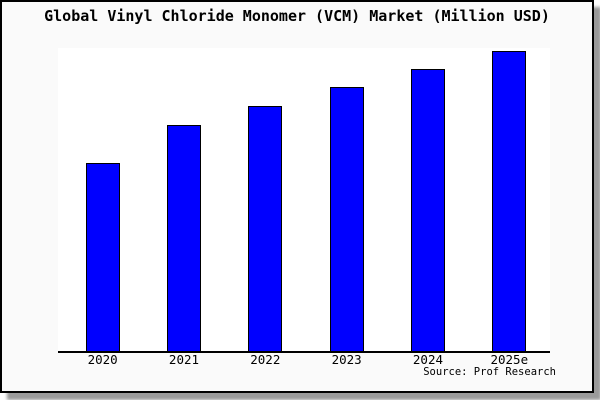 The height and width of the screenshot is (400, 600). What do you see at coordinates (265, 359) in the screenshot?
I see `x-tick-label-2022: 2022` at bounding box center [265, 359].